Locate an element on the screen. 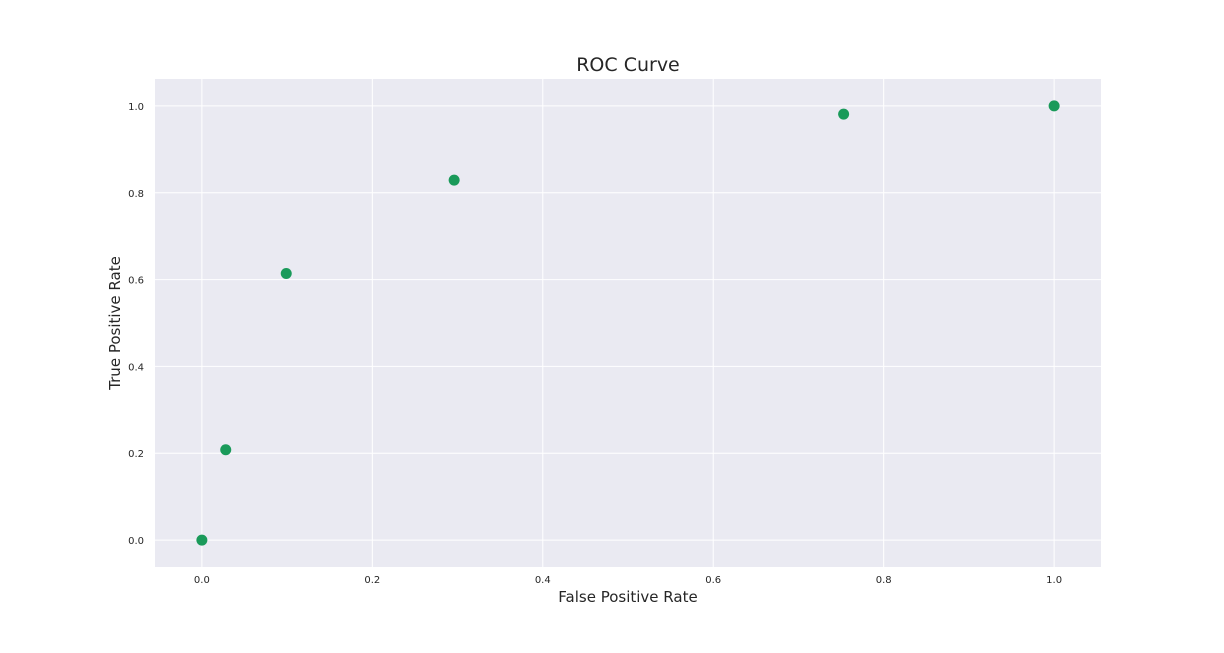 This screenshot has width=1224, height=653. y-tick-label: 0.6 is located at coordinates (136, 281).